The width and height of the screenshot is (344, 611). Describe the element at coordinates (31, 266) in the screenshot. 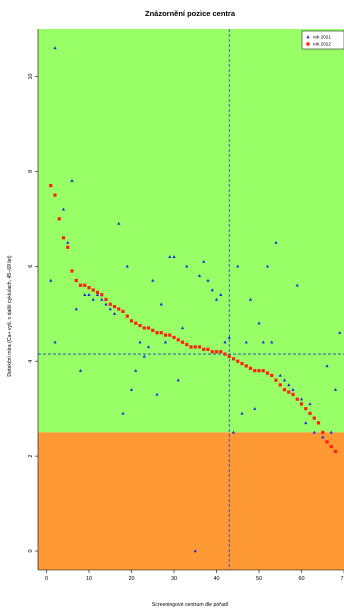

I see `y-tick-label: 6` at that location.